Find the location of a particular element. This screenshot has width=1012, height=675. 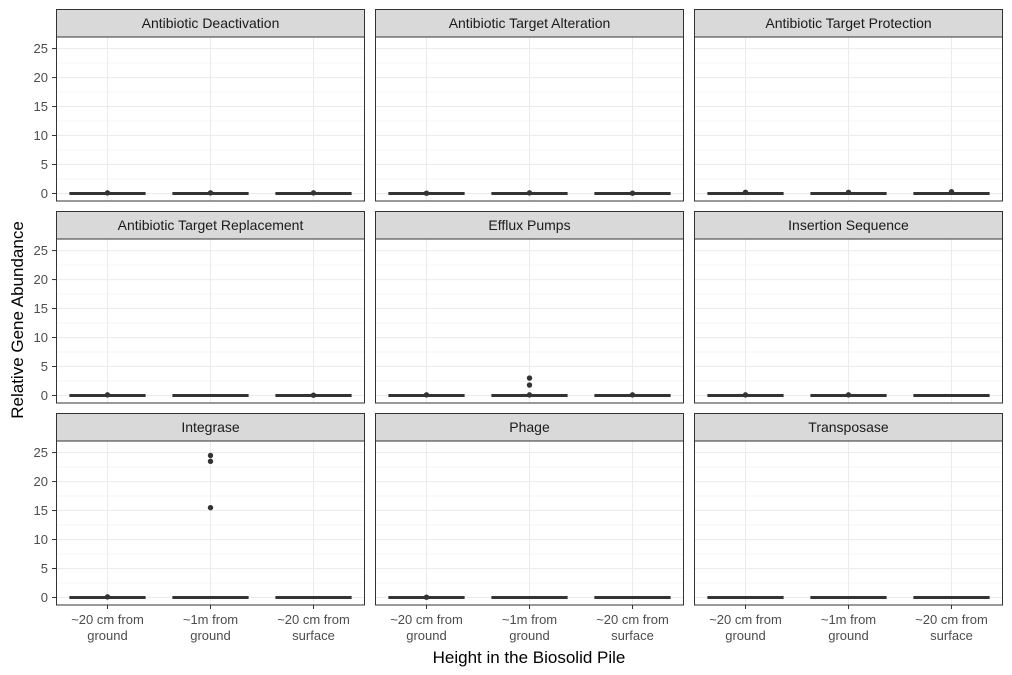

facet-title: Insertion Sequence is located at coordinates (848, 225).